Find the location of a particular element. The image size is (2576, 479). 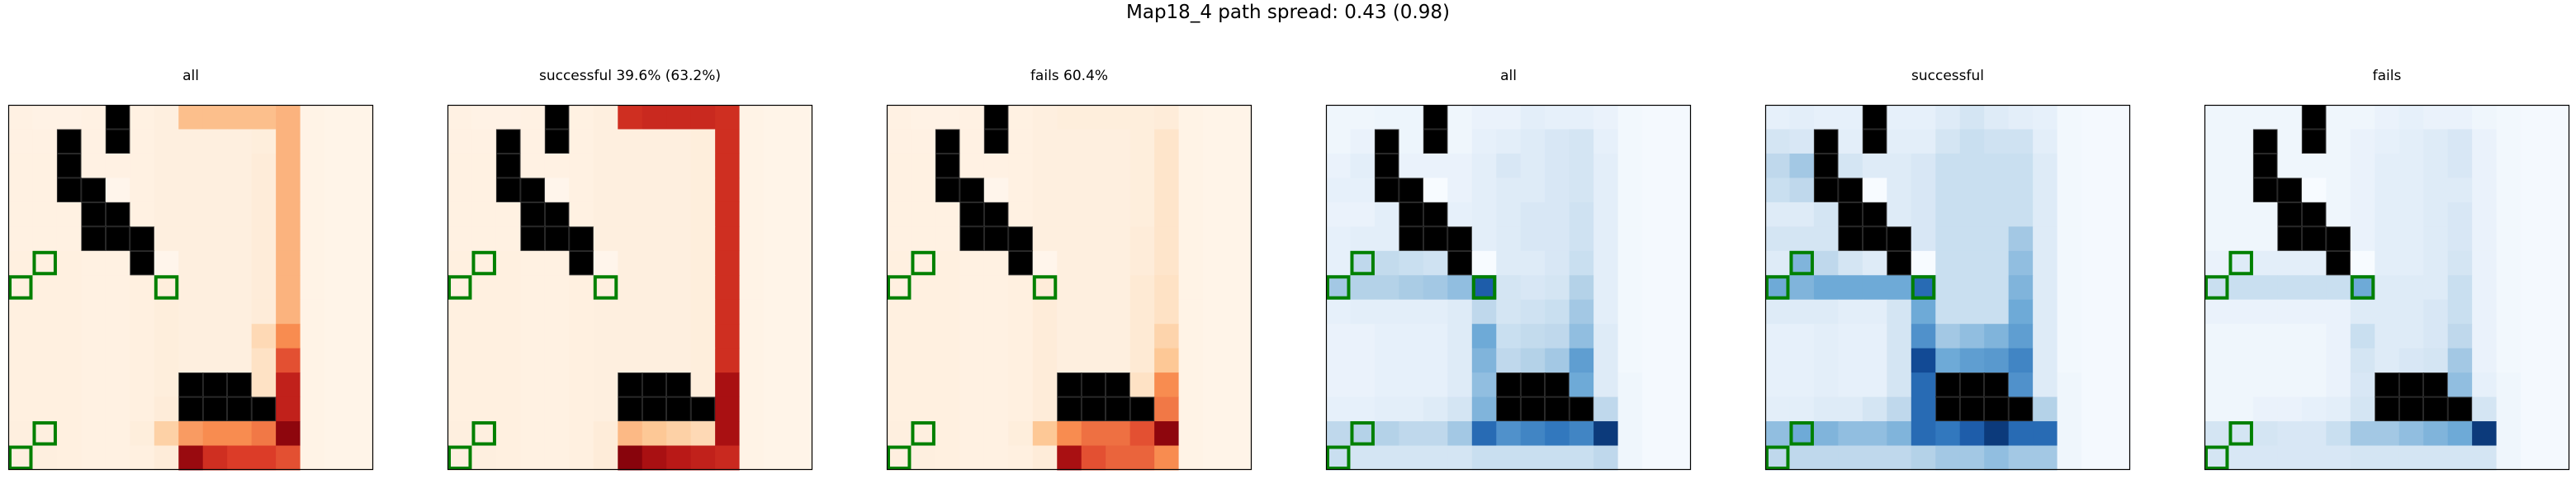

axes-frame is located at coordinates (2387, 288).